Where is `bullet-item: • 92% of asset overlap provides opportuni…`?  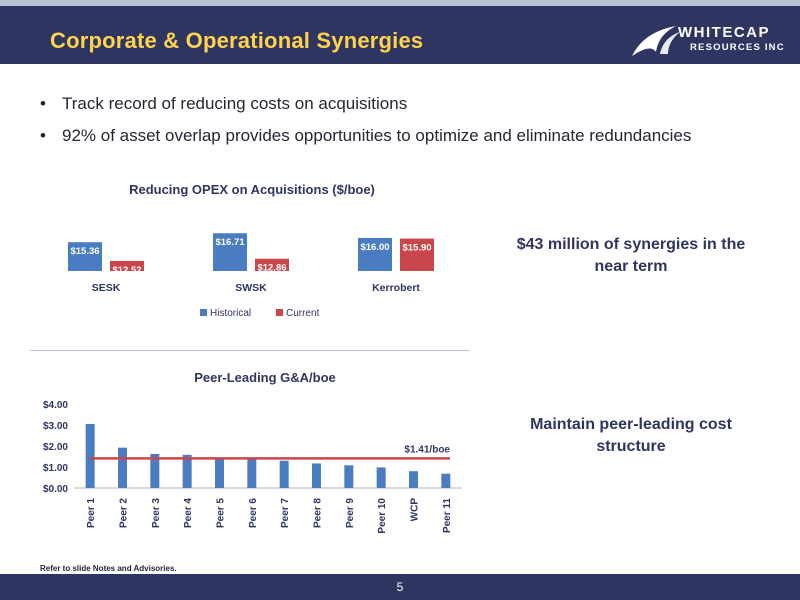
bullet-item: • 92% of asset overlap provides opportuni… is located at coordinates (366, 135).